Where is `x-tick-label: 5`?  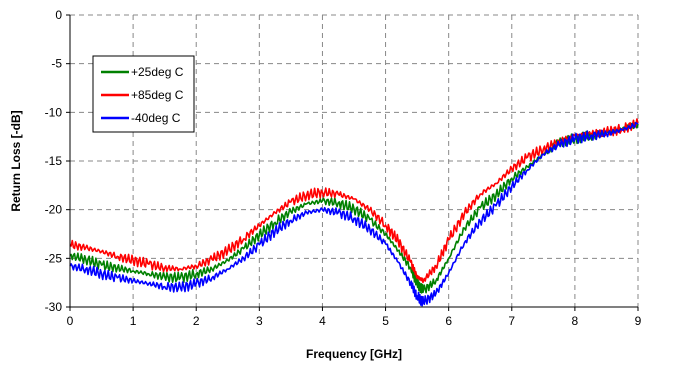
x-tick-label: 5 is located at coordinates (385, 321).